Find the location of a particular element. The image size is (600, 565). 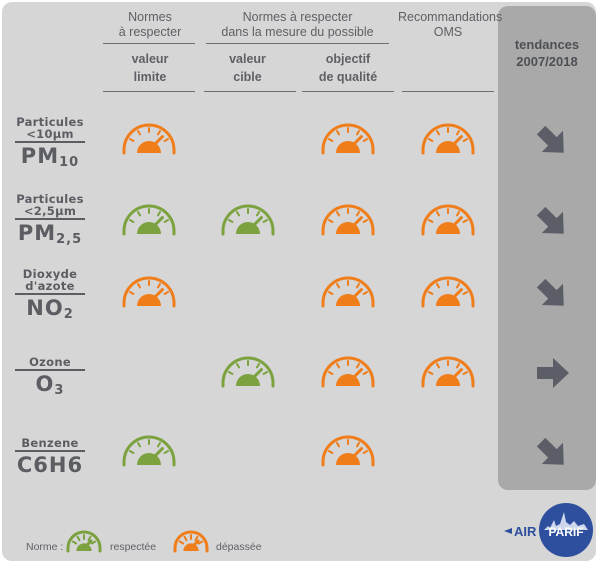

trend-arrow-down-right-icon is located at coordinates (550, 451).